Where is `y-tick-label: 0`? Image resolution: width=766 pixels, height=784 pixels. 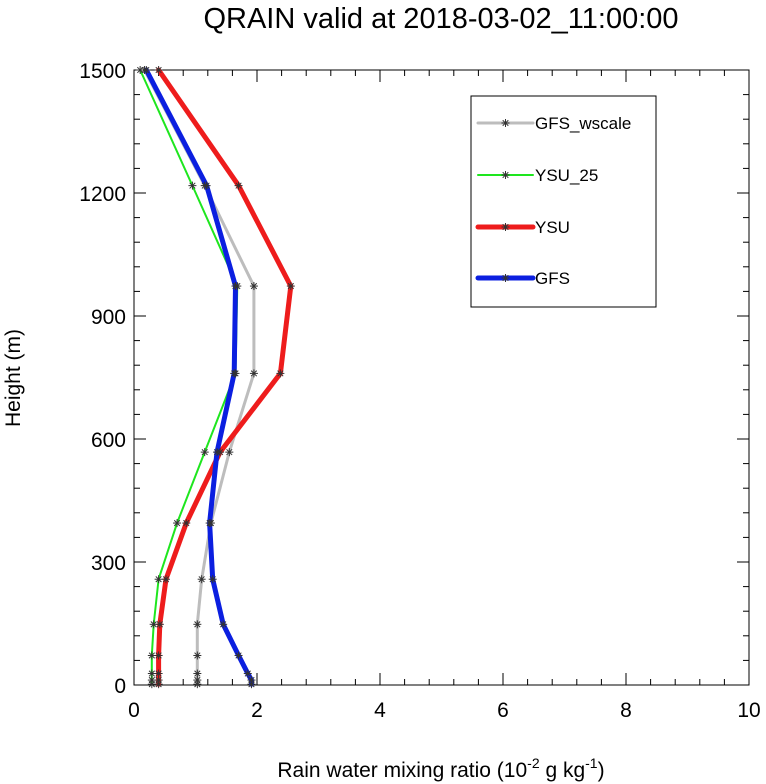
y-tick-label: 0 is located at coordinates (120, 686).